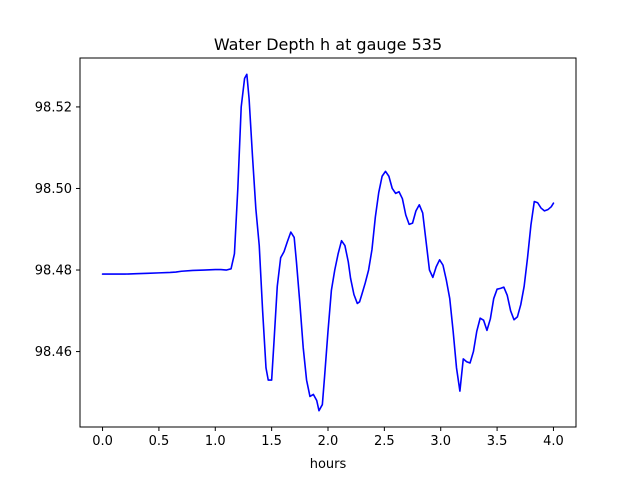 This screenshot has width=640, height=480. I want to click on x-tick-label: 0.0, so click(102, 441).